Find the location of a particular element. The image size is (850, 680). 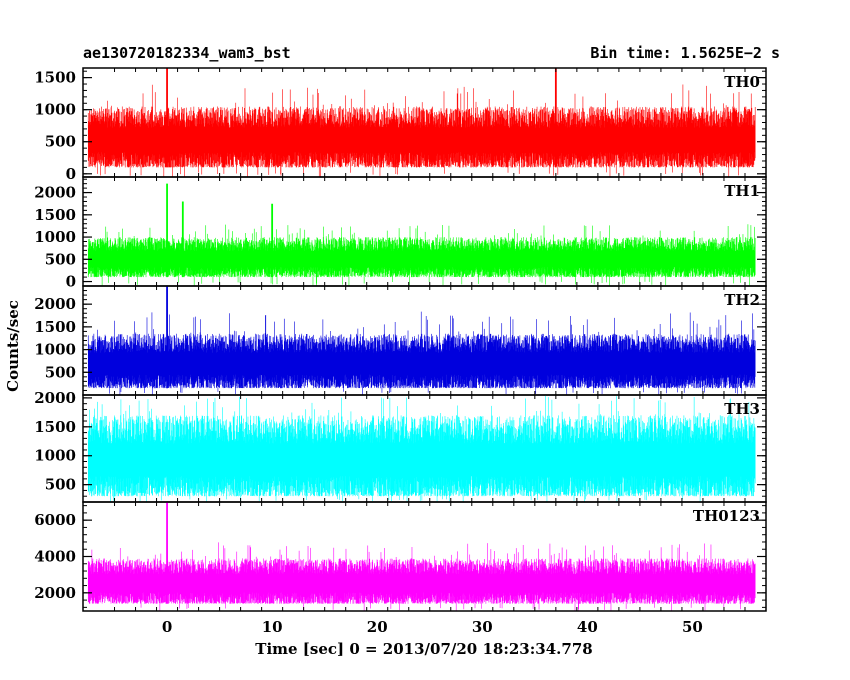

panel-label-th3: TH3 is located at coordinates (742, 409).